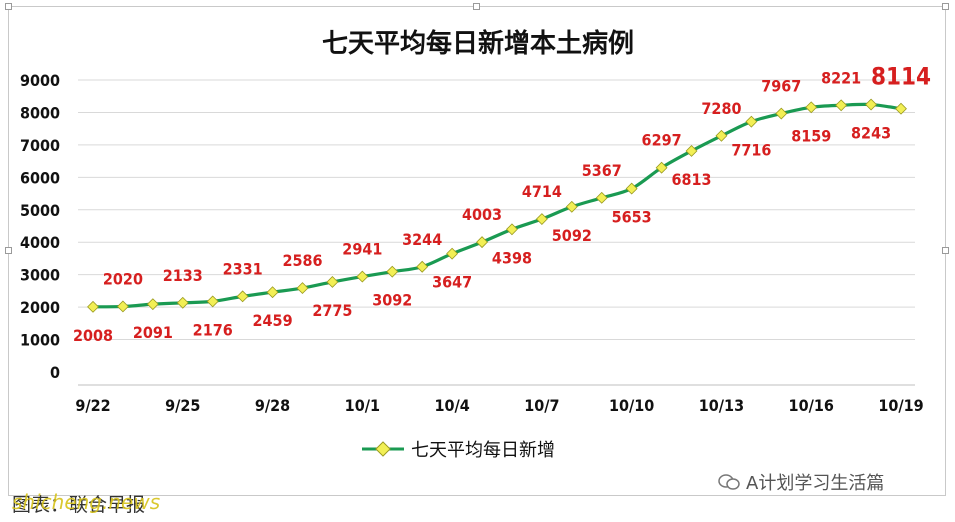 This screenshot has height=522, width=955. Describe the element at coordinates (602, 170) in the screenshot. I see `data-label-17: 5367` at that location.